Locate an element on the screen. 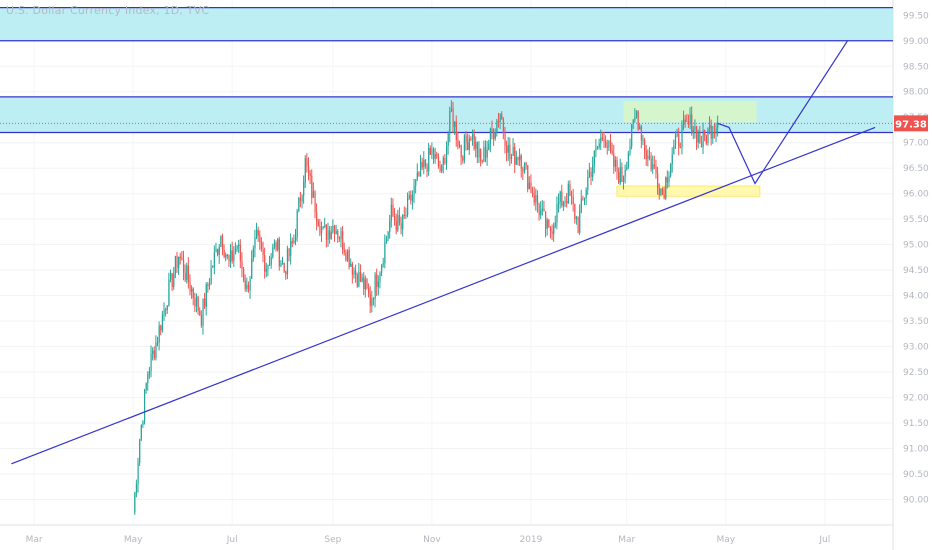  y-tick-label: 99.00 is located at coordinates (916, 42).